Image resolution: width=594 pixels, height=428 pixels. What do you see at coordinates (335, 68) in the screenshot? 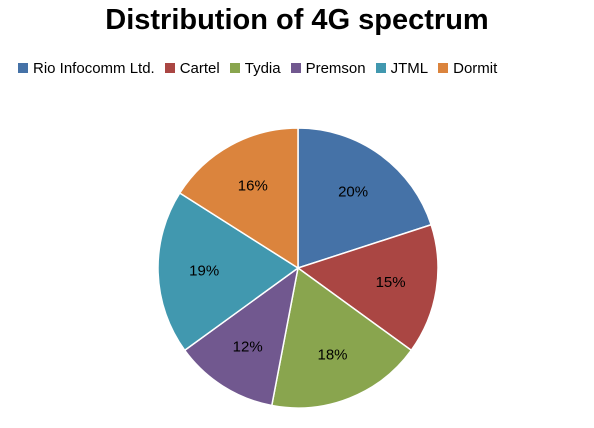
I see `legend-label: Premson` at bounding box center [335, 68].